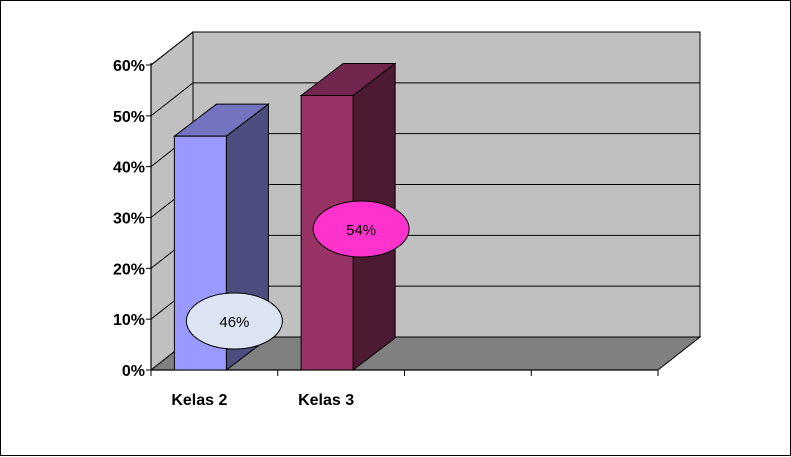 The image size is (791, 457). What do you see at coordinates (297, 275) in the screenshot?
I see `data-labels: 46% 54%` at bounding box center [297, 275].